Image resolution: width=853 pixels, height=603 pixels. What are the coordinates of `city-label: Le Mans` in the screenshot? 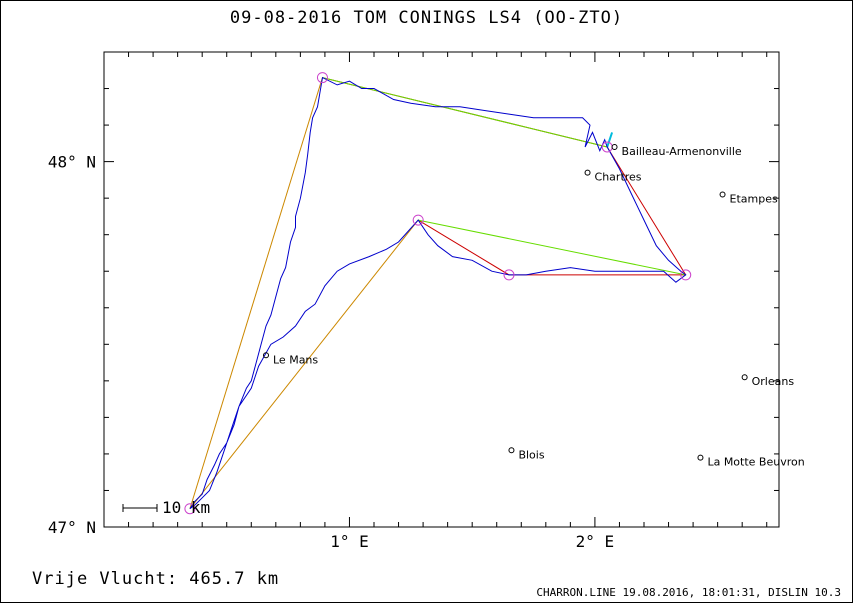 It's located at (295, 359).